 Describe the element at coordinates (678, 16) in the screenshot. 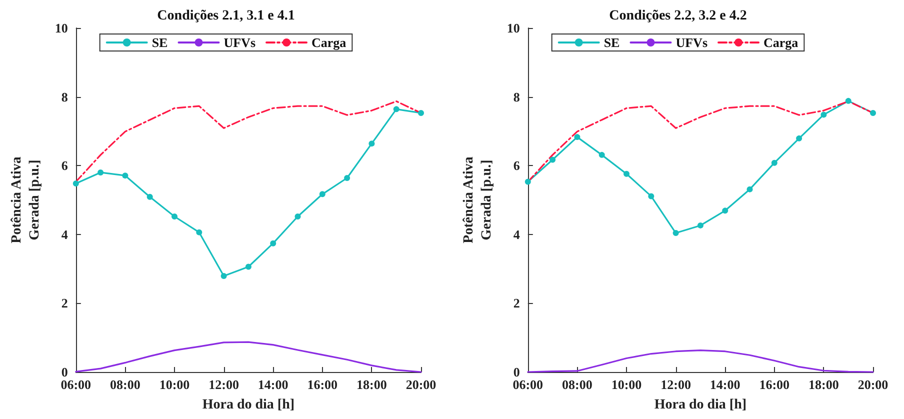

I see `chart-title: Condições 2.2, 3.2 e 4.2` at that location.